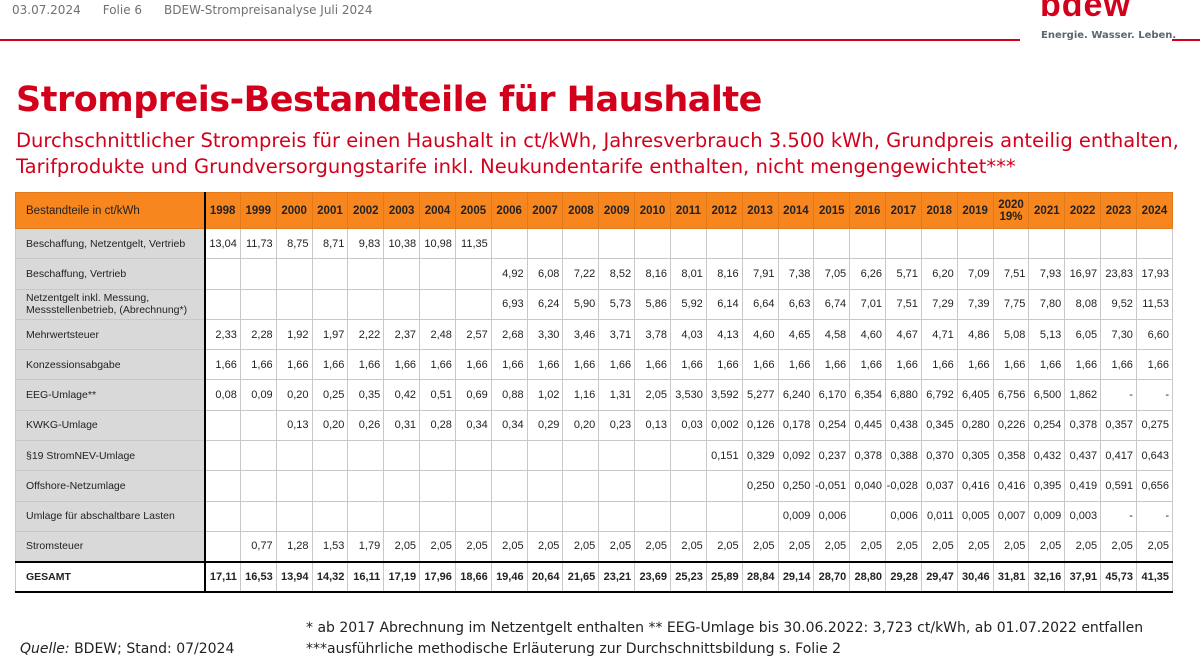  What do you see at coordinates (903, 577) in the screenshot?
I see `value-cell: 29,28` at bounding box center [903, 577].